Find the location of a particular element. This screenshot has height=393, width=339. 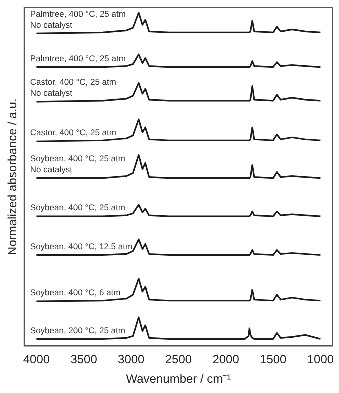

series-label: Castor, 400 °C, 25 atm No catalyst is located at coordinates (73, 87).